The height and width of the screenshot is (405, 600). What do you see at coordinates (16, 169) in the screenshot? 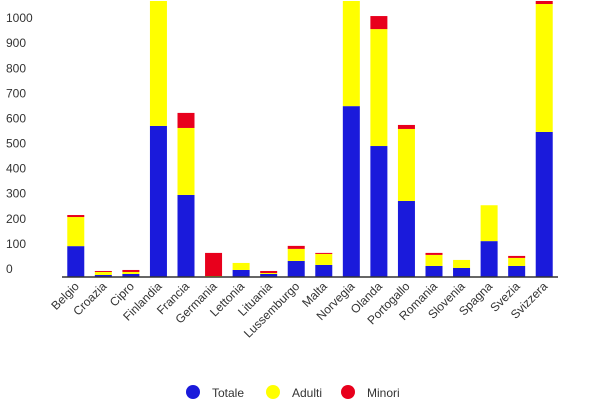
I see `y-tick-label: 400` at bounding box center [16, 169].